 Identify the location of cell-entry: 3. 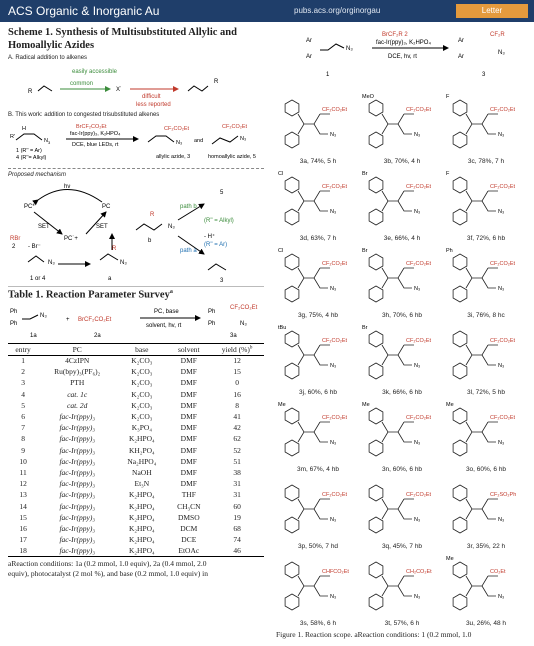
(23, 383).